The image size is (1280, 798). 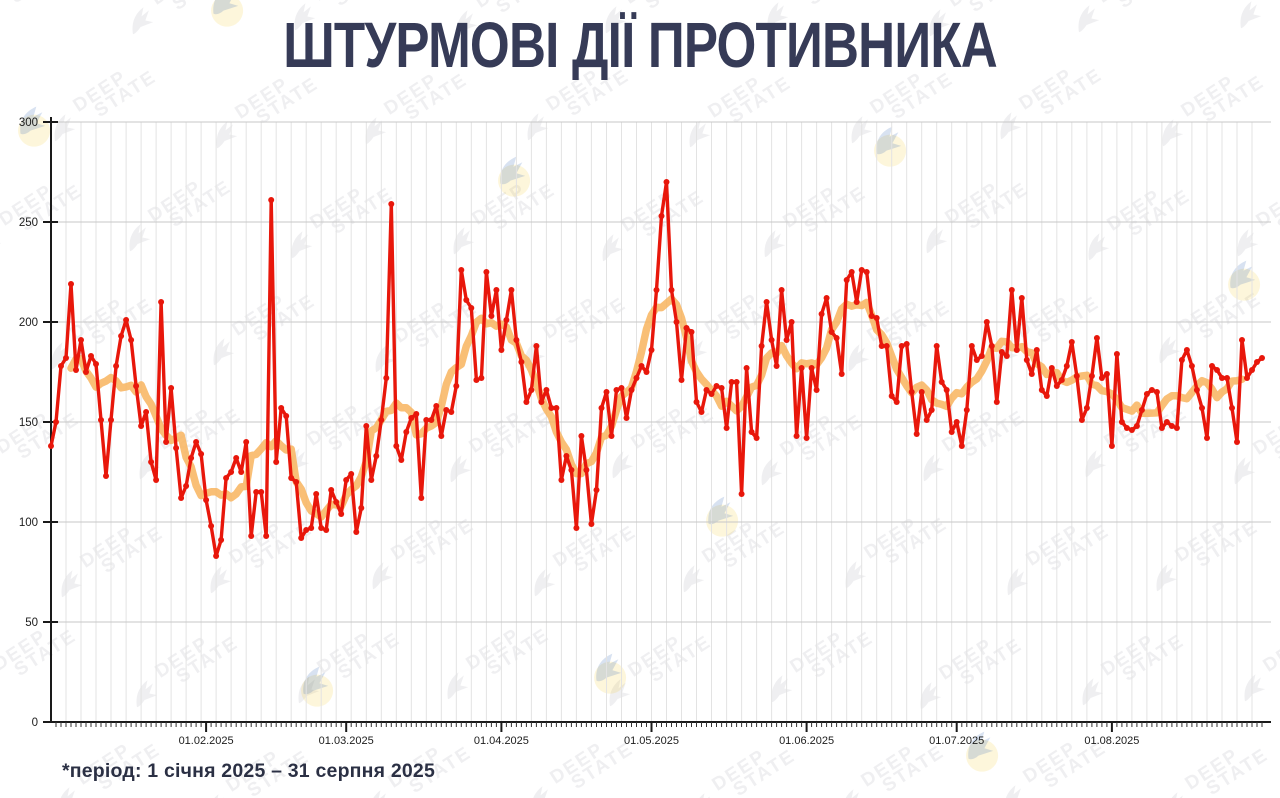 I want to click on x-tick-label: 01.08.2025, so click(x=1111, y=741).